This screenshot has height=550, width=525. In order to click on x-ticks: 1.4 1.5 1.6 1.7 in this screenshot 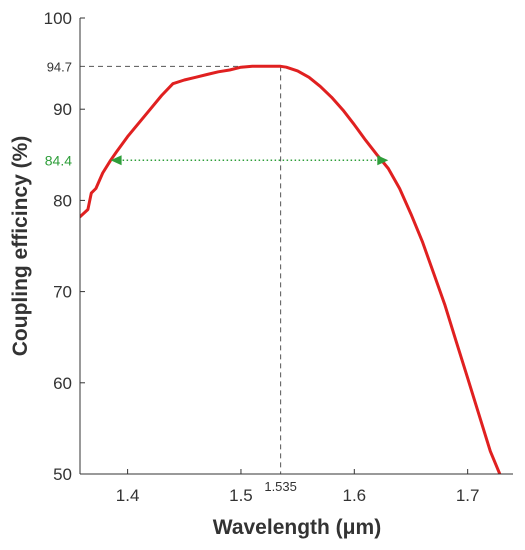, I will do `click(298, 487)`.